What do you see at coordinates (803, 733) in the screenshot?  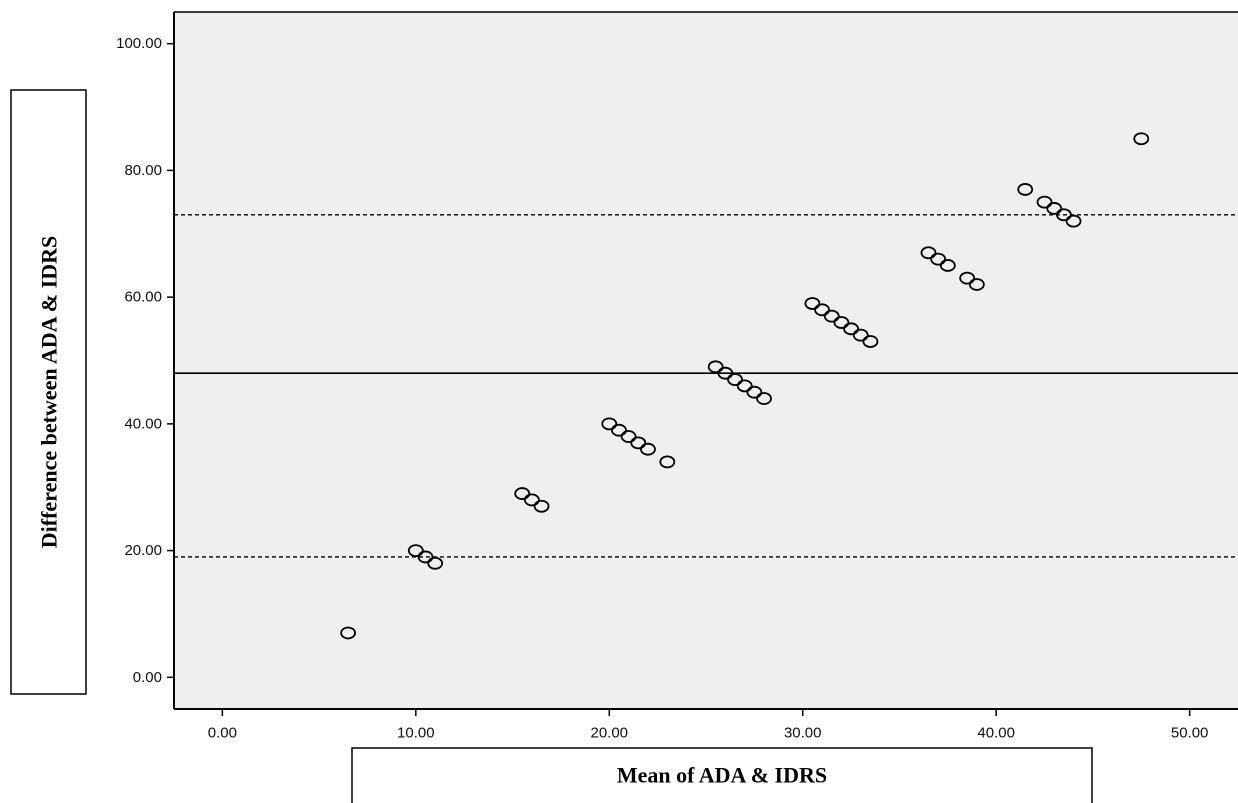 I see `x-tick-label: 30.00` at bounding box center [803, 733].